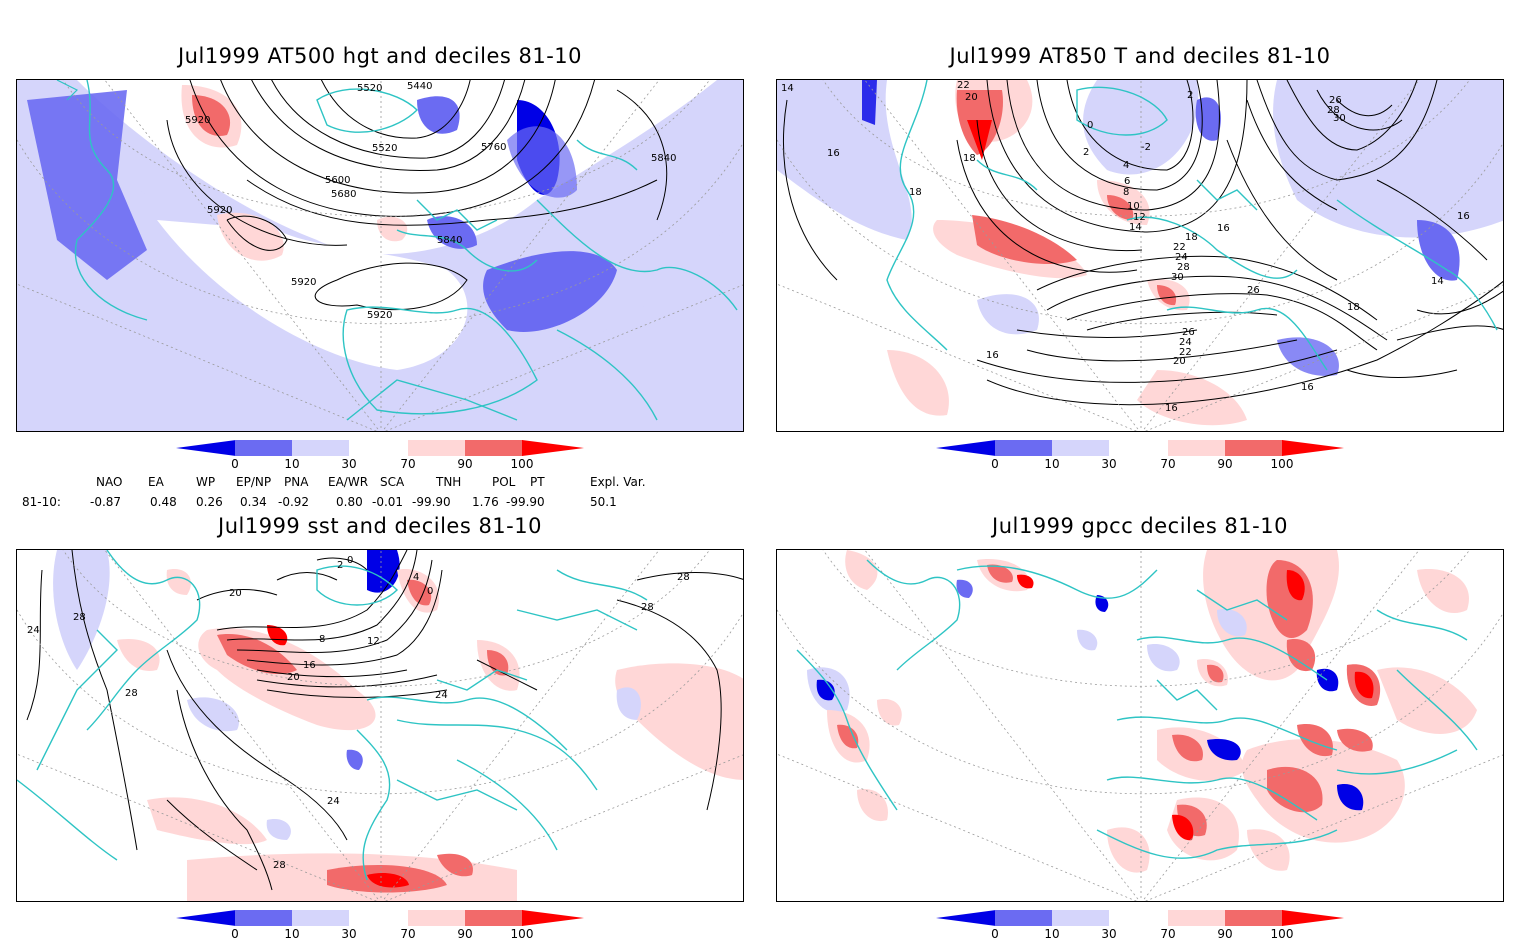 The width and height of the screenshot is (1520, 944). Describe the element at coordinates (1146, 147) in the screenshot. I see `contour-label: -2` at that location.